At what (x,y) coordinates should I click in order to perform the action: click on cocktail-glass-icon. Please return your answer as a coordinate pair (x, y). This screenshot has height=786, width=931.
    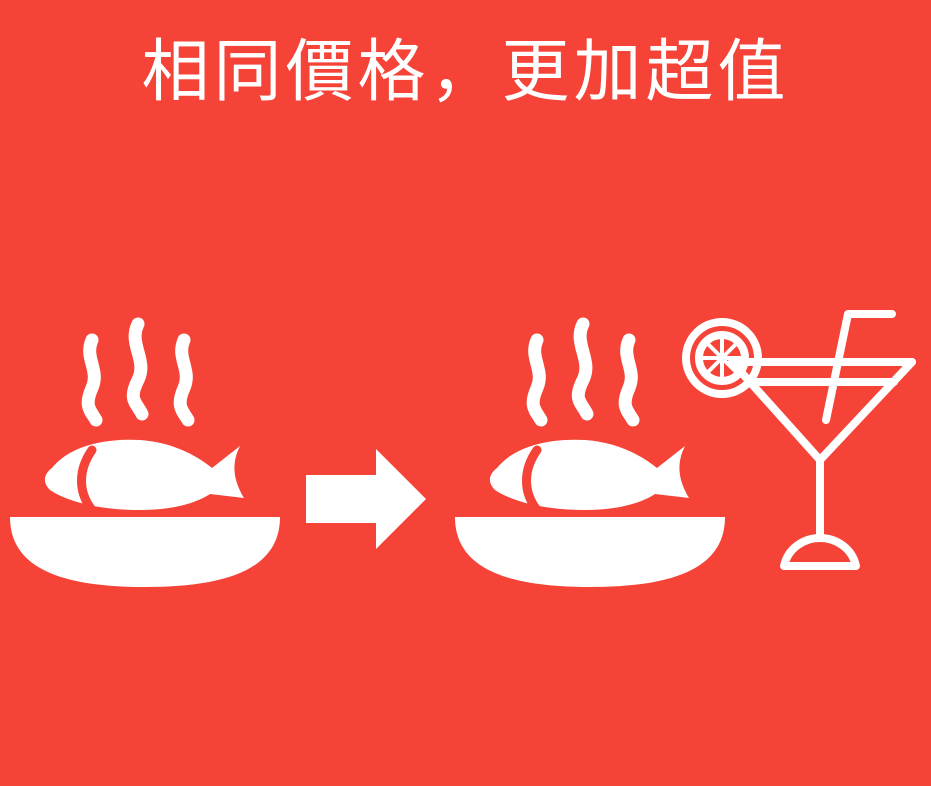
    Looking at the image, I should click on (799, 440).